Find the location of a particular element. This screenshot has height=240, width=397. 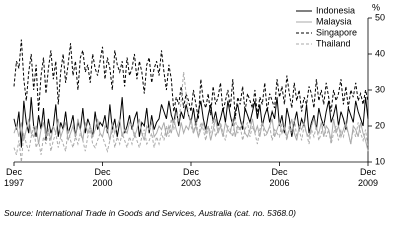

x-tick-label: Dec 1997 is located at coordinates (14, 177).